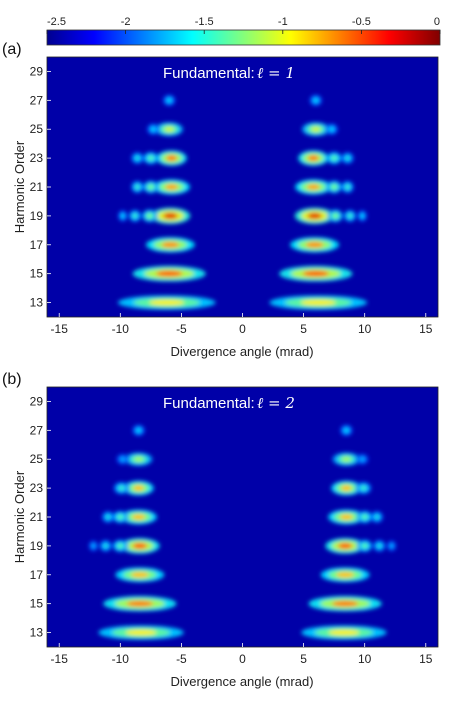  What do you see at coordinates (243, 25) in the screenshot?
I see `colorbar-ticks: -2.5 -2 -1.5 -1 -0.5 0` at bounding box center [243, 25].